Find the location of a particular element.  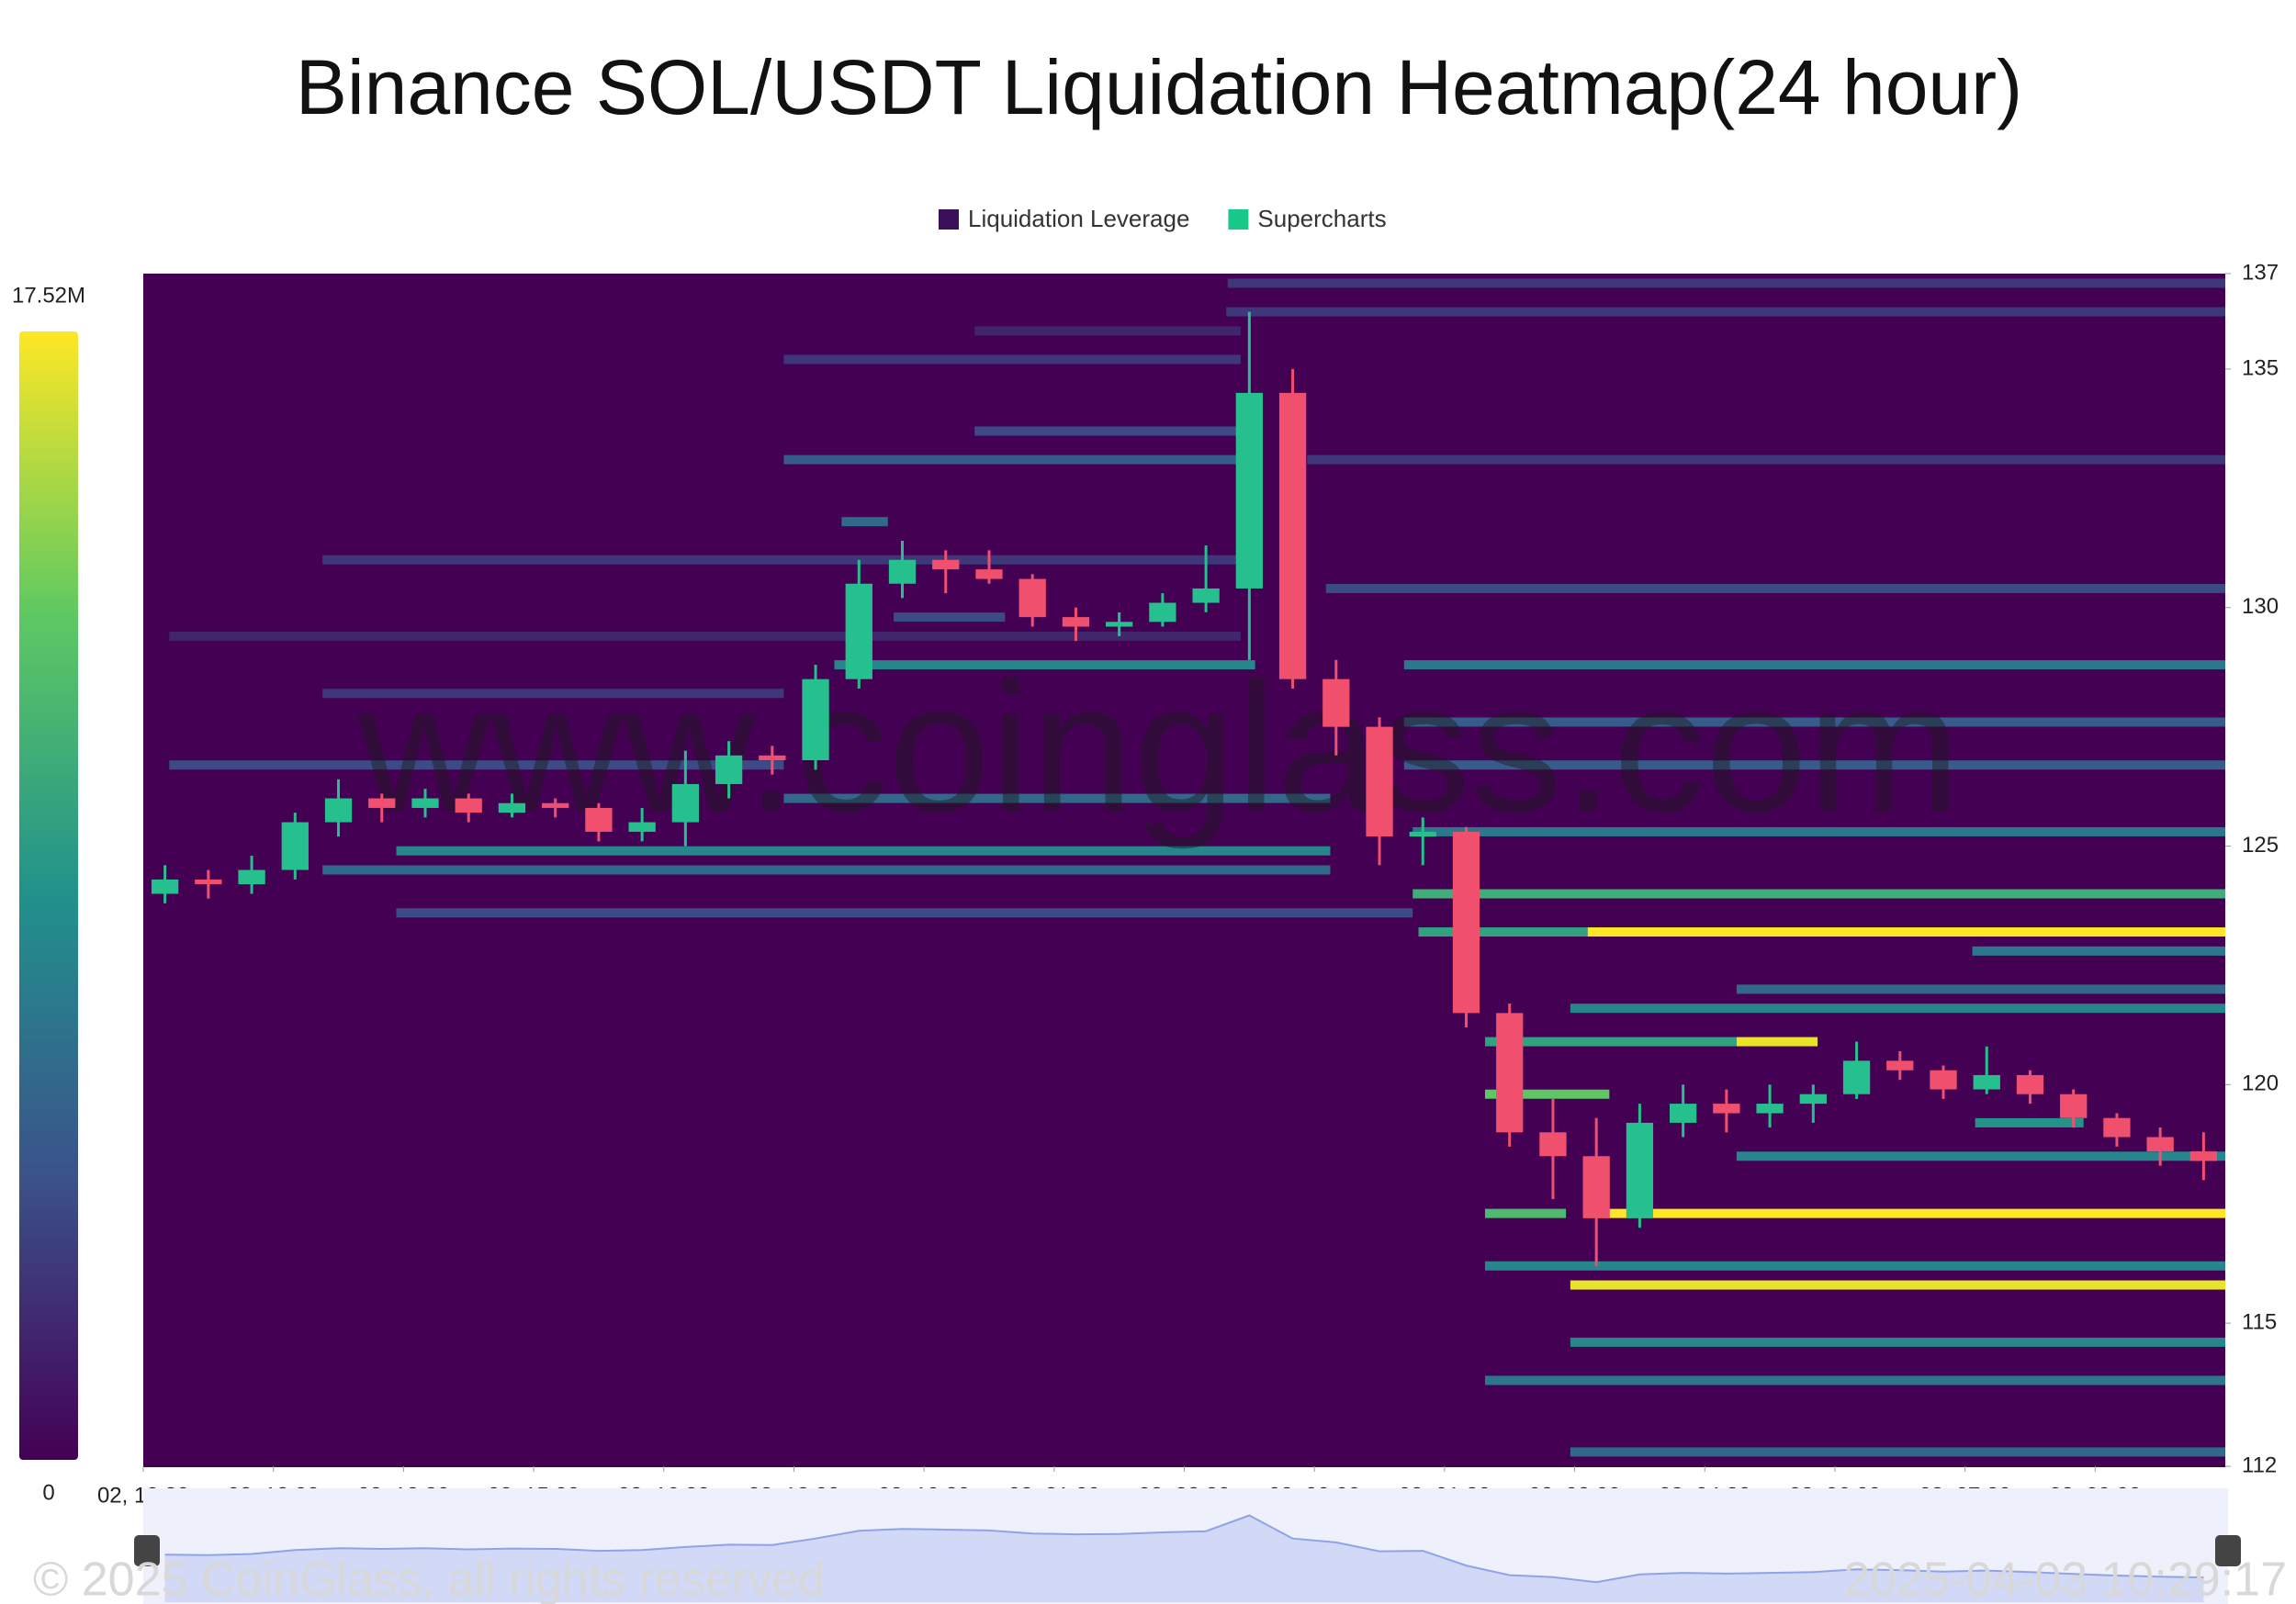

legend-label: Liquidation Leverage is located at coordinates (1078, 218).